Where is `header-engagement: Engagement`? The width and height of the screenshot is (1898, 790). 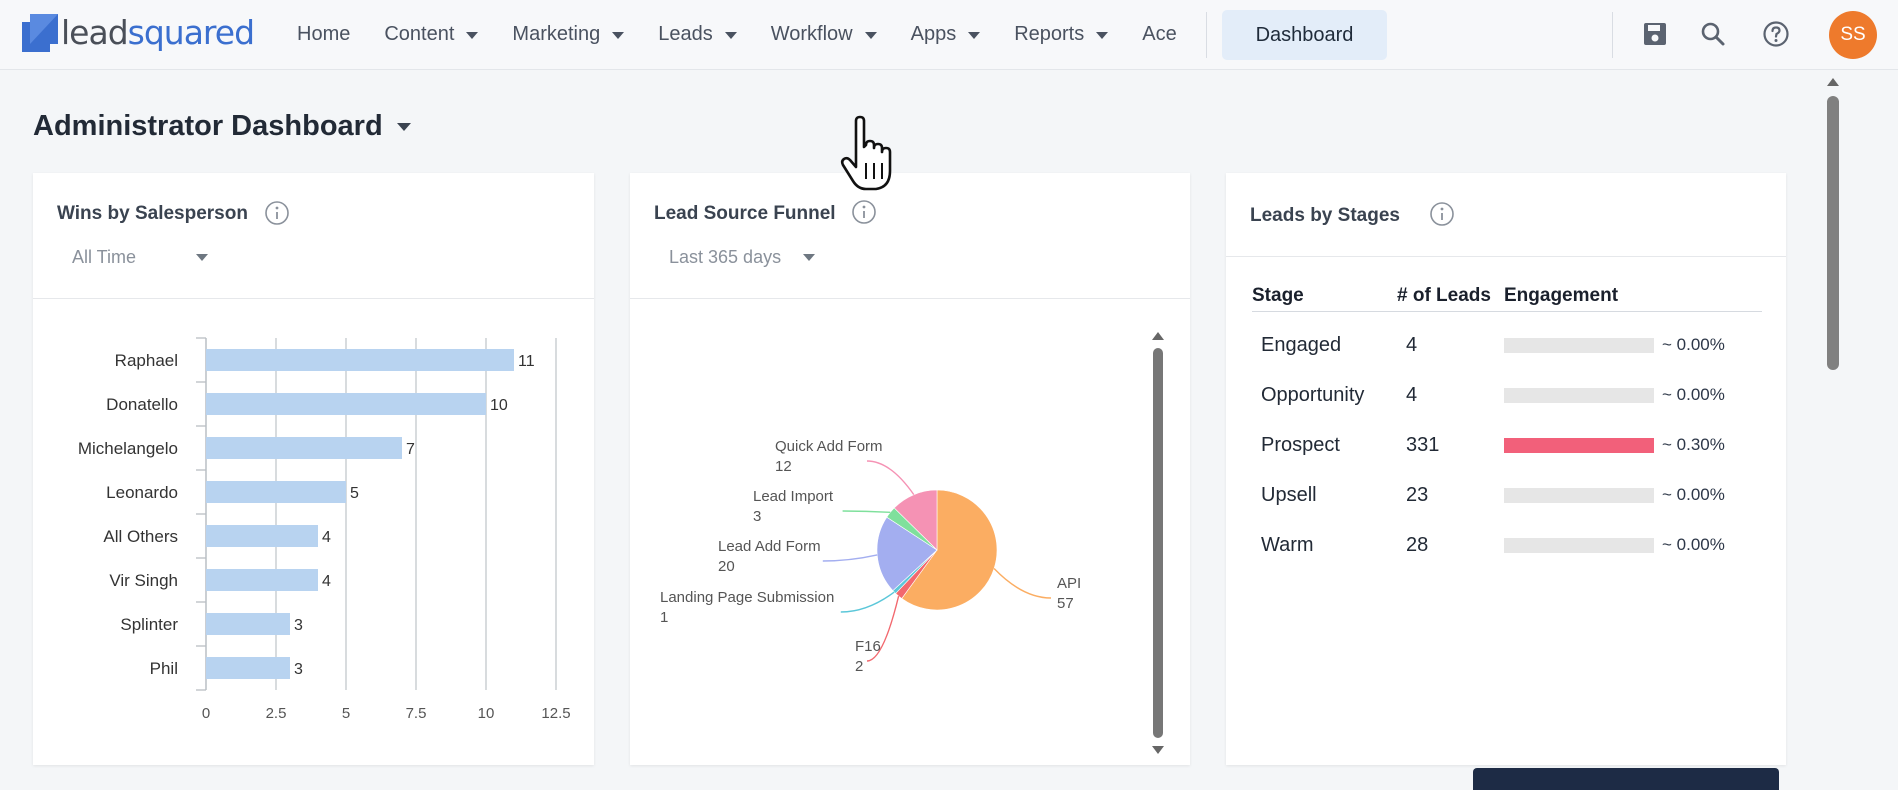 header-engagement: Engagement is located at coordinates (1561, 295).